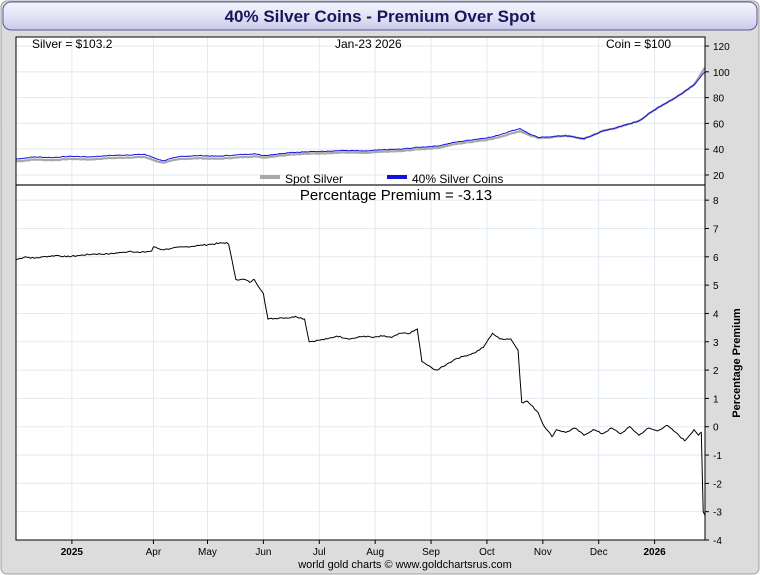  What do you see at coordinates (717, 456) in the screenshot?
I see `bottom-y-tick-label: -1` at bounding box center [717, 456].